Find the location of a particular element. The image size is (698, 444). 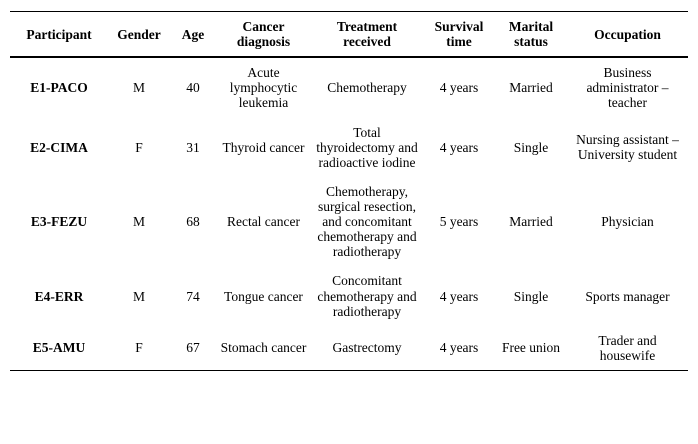

cell-age: 40 is located at coordinates (193, 88).